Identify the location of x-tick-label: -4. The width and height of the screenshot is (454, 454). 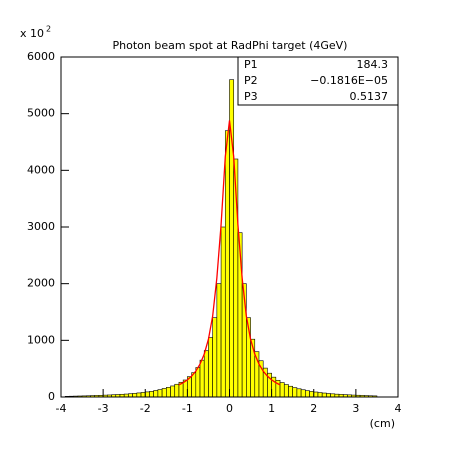
(61, 408).